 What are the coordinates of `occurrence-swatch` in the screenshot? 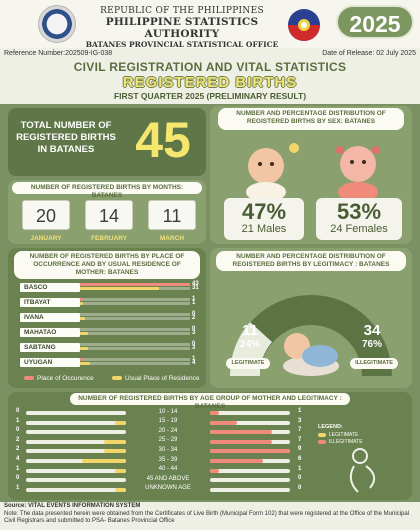 It's located at (29, 378).